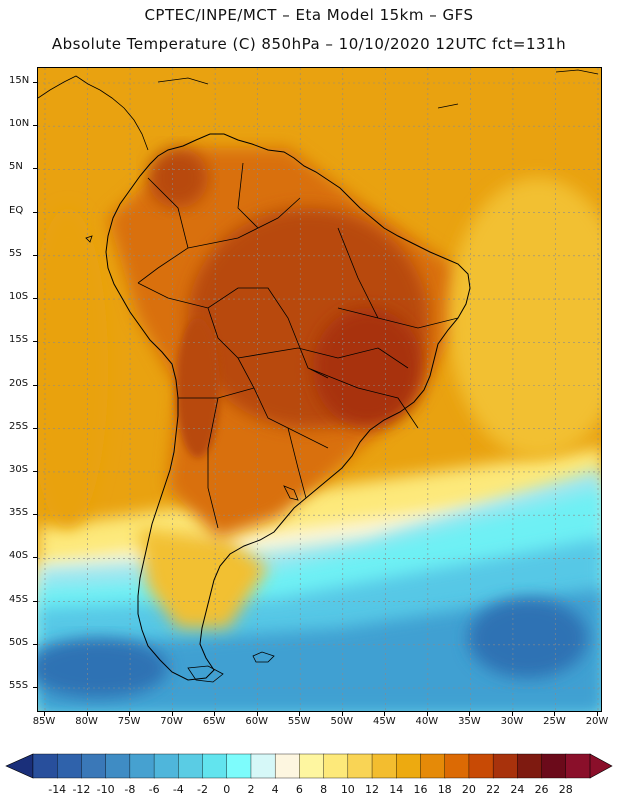  What do you see at coordinates (299, 789) in the screenshot?
I see `colorbar-tick-label: 6` at bounding box center [299, 789].